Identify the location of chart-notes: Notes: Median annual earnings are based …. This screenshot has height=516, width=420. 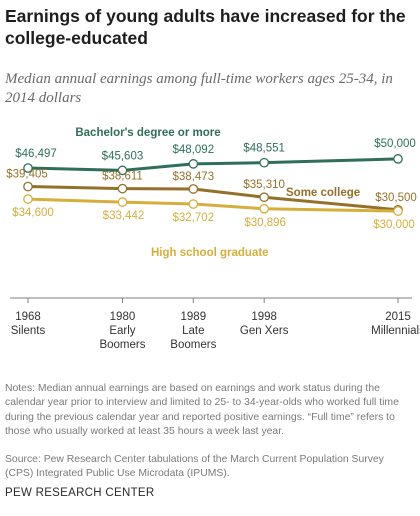
(202, 410).